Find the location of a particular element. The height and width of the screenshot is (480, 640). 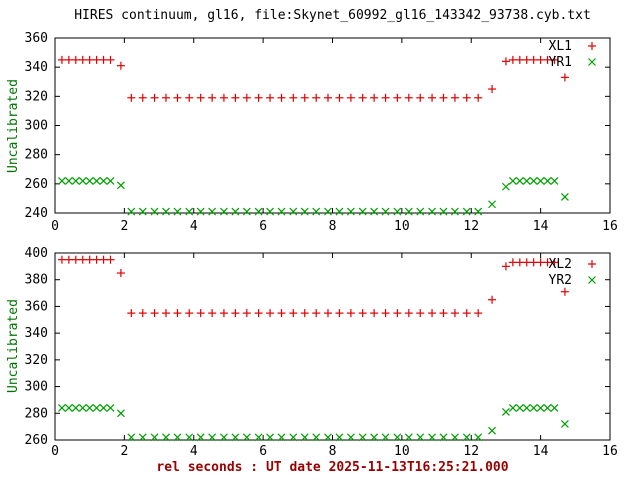

series-XL1-points is located at coordinates (313, 78).